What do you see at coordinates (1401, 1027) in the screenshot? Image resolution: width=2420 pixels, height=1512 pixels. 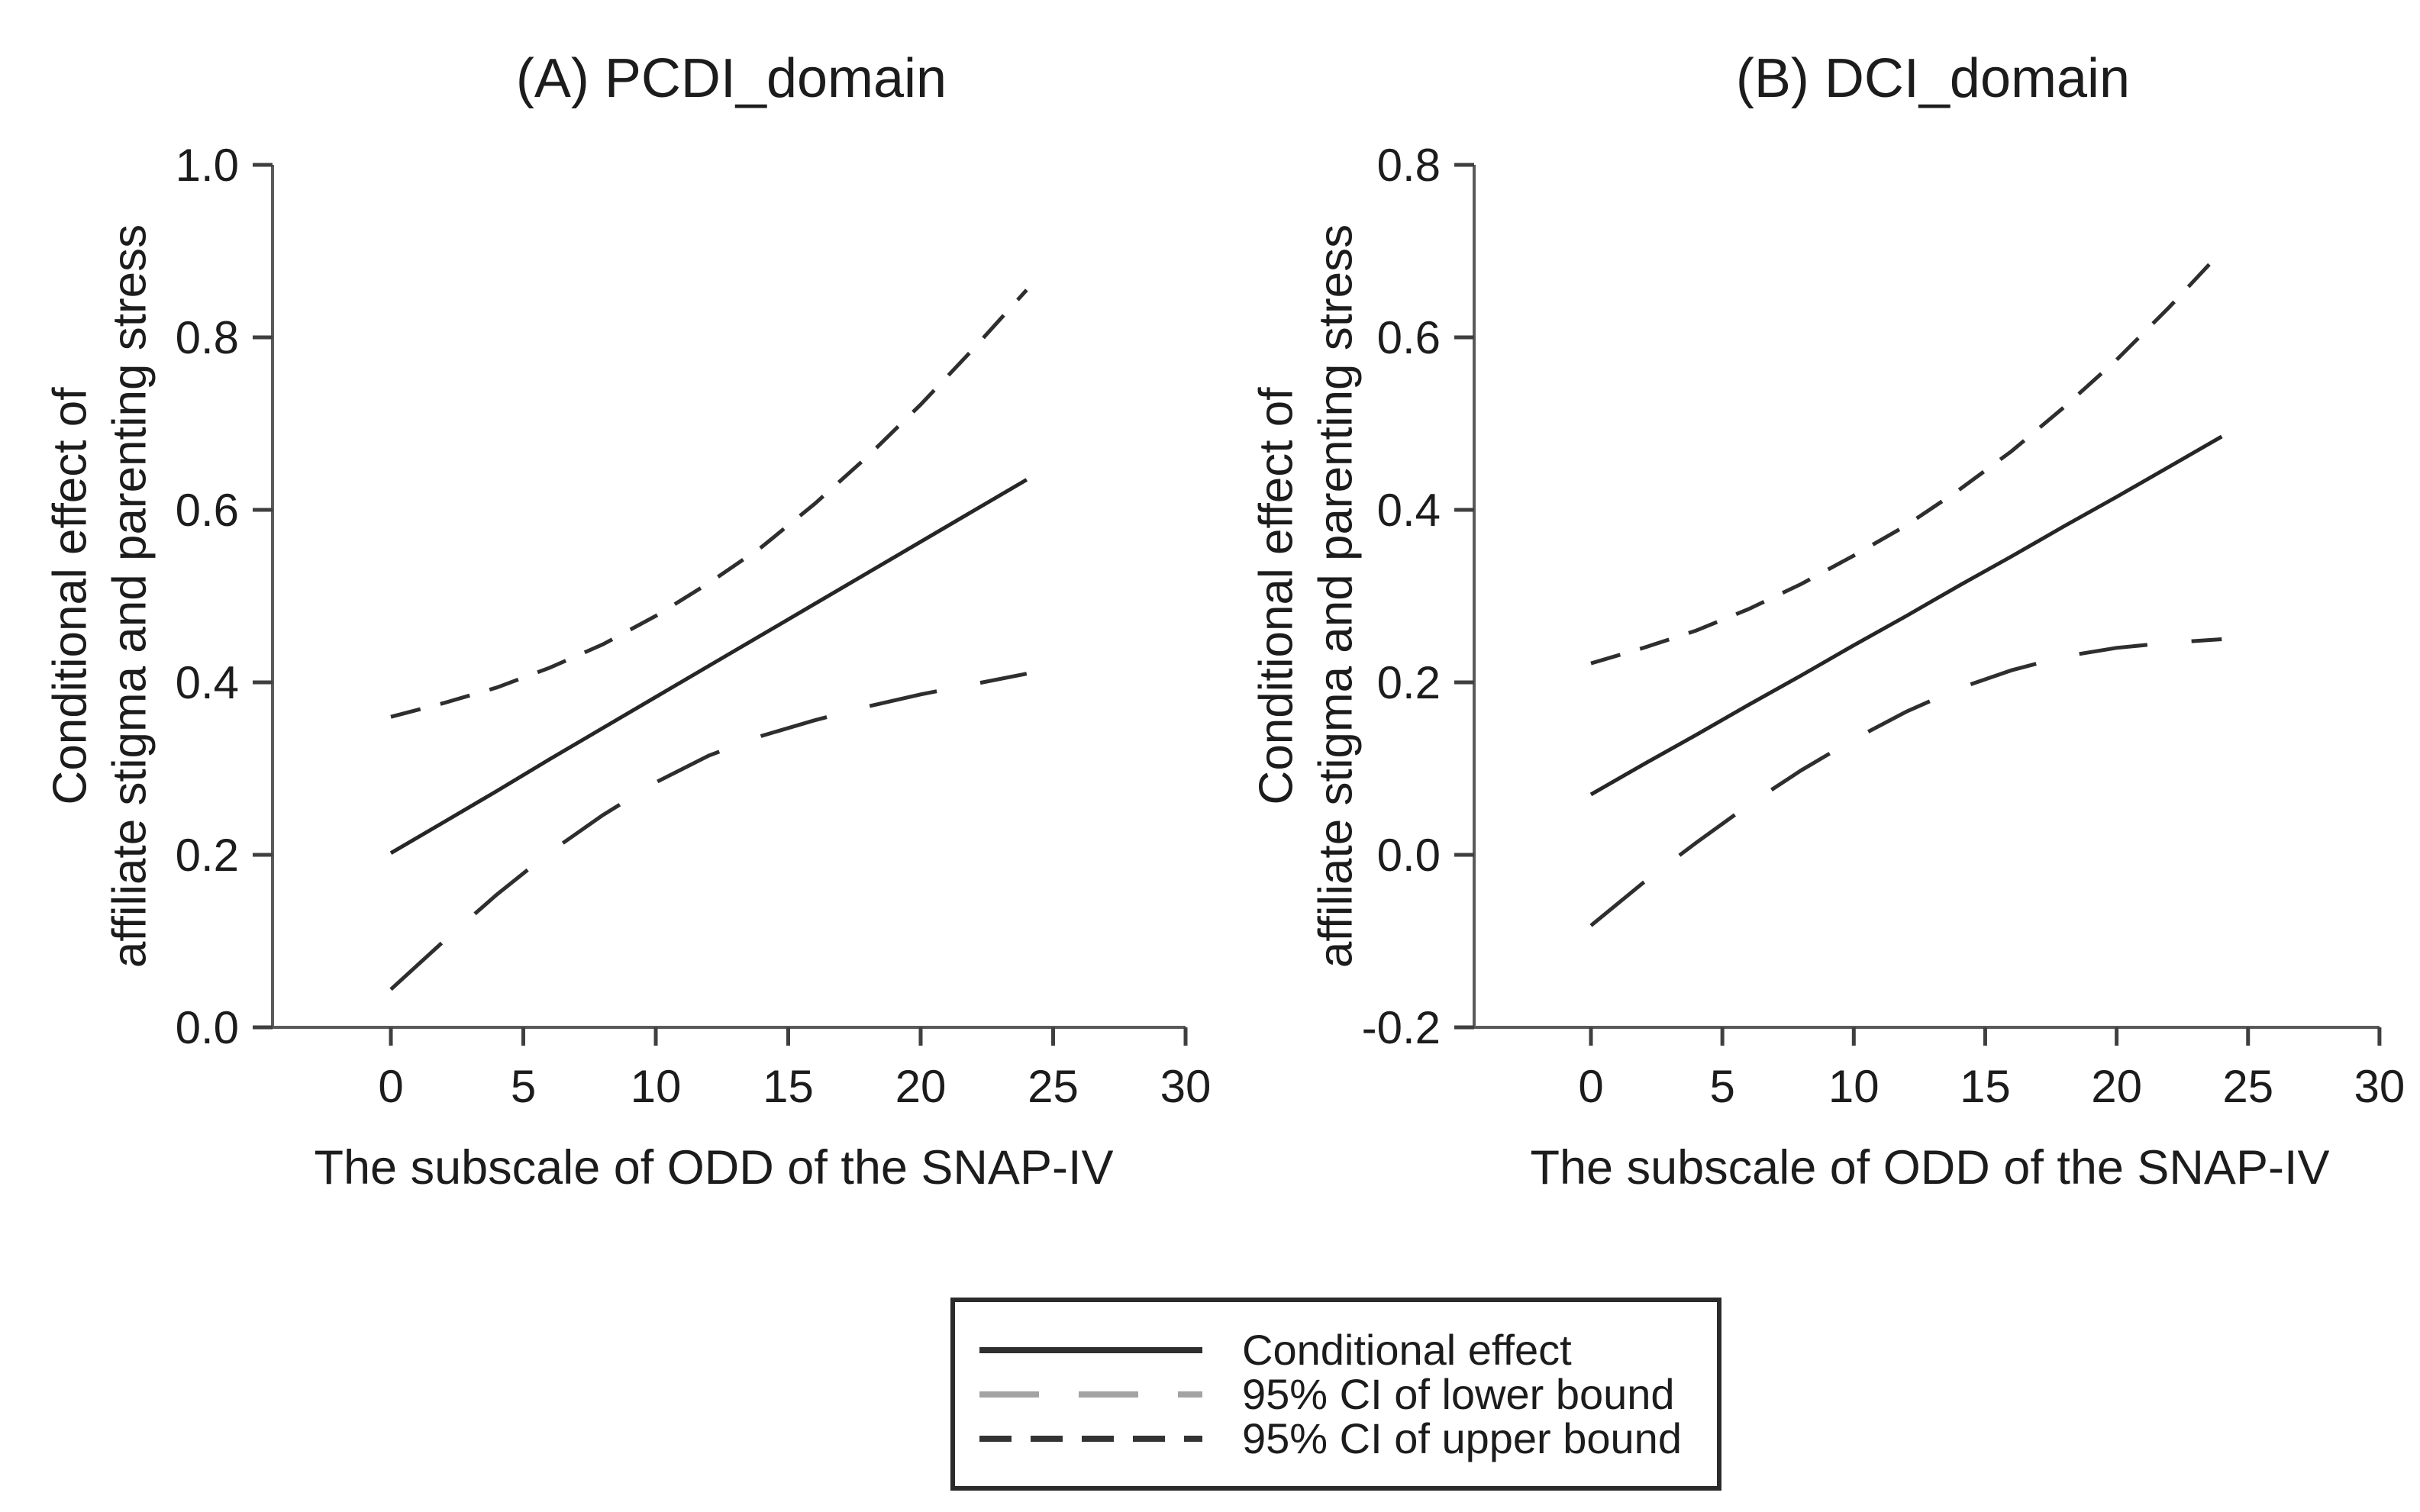 I see `y-tick-label: -0.2` at bounding box center [1401, 1027].